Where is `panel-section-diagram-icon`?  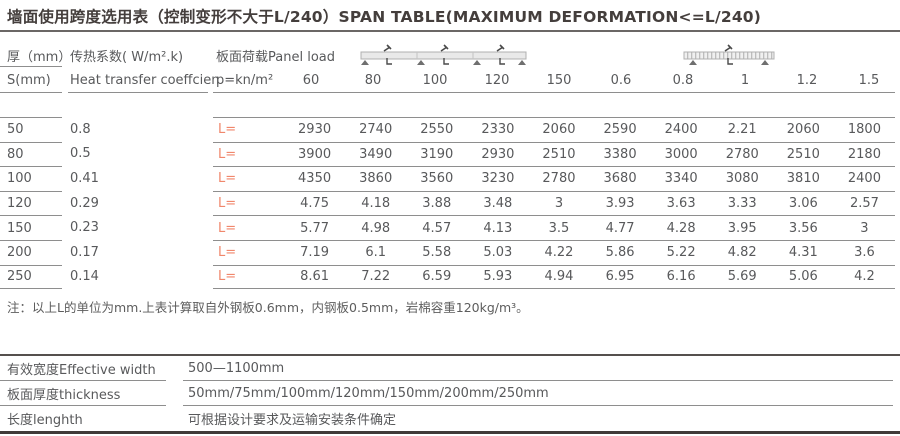 panel-section-diagram-icon is located at coordinates (729, 57).